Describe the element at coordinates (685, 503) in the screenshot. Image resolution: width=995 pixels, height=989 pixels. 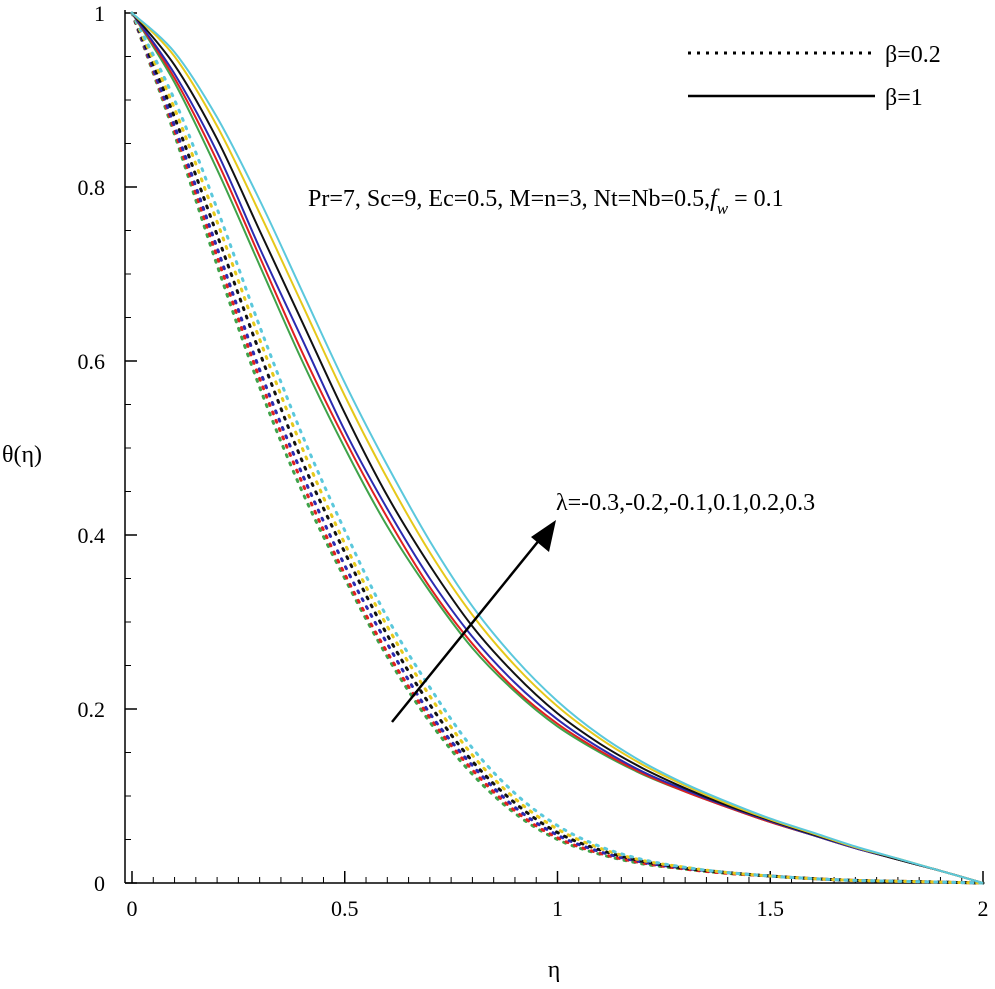
I see `lambda-annotation: λ=-0.3,-0.2,-0.1,0.1,0.2,0.3` at that location.